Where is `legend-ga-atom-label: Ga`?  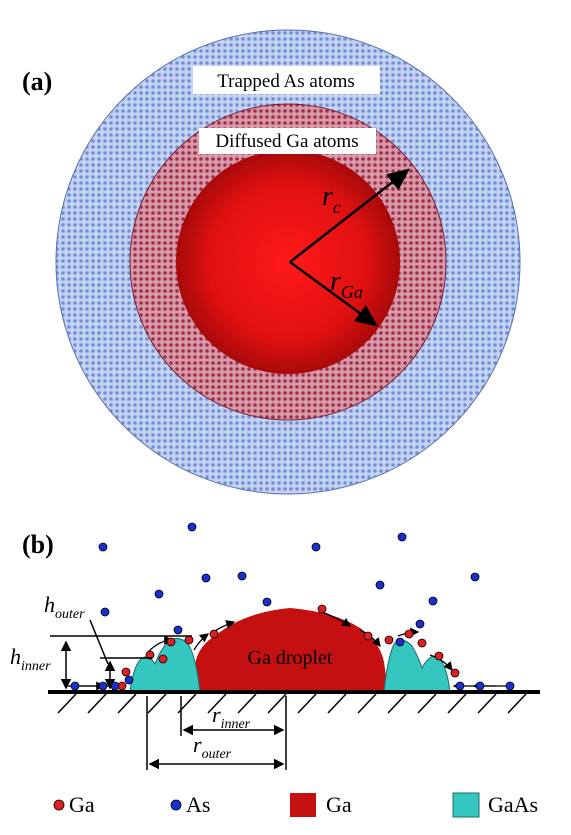
legend-ga-atom-label: Ga is located at coordinates (82, 804).